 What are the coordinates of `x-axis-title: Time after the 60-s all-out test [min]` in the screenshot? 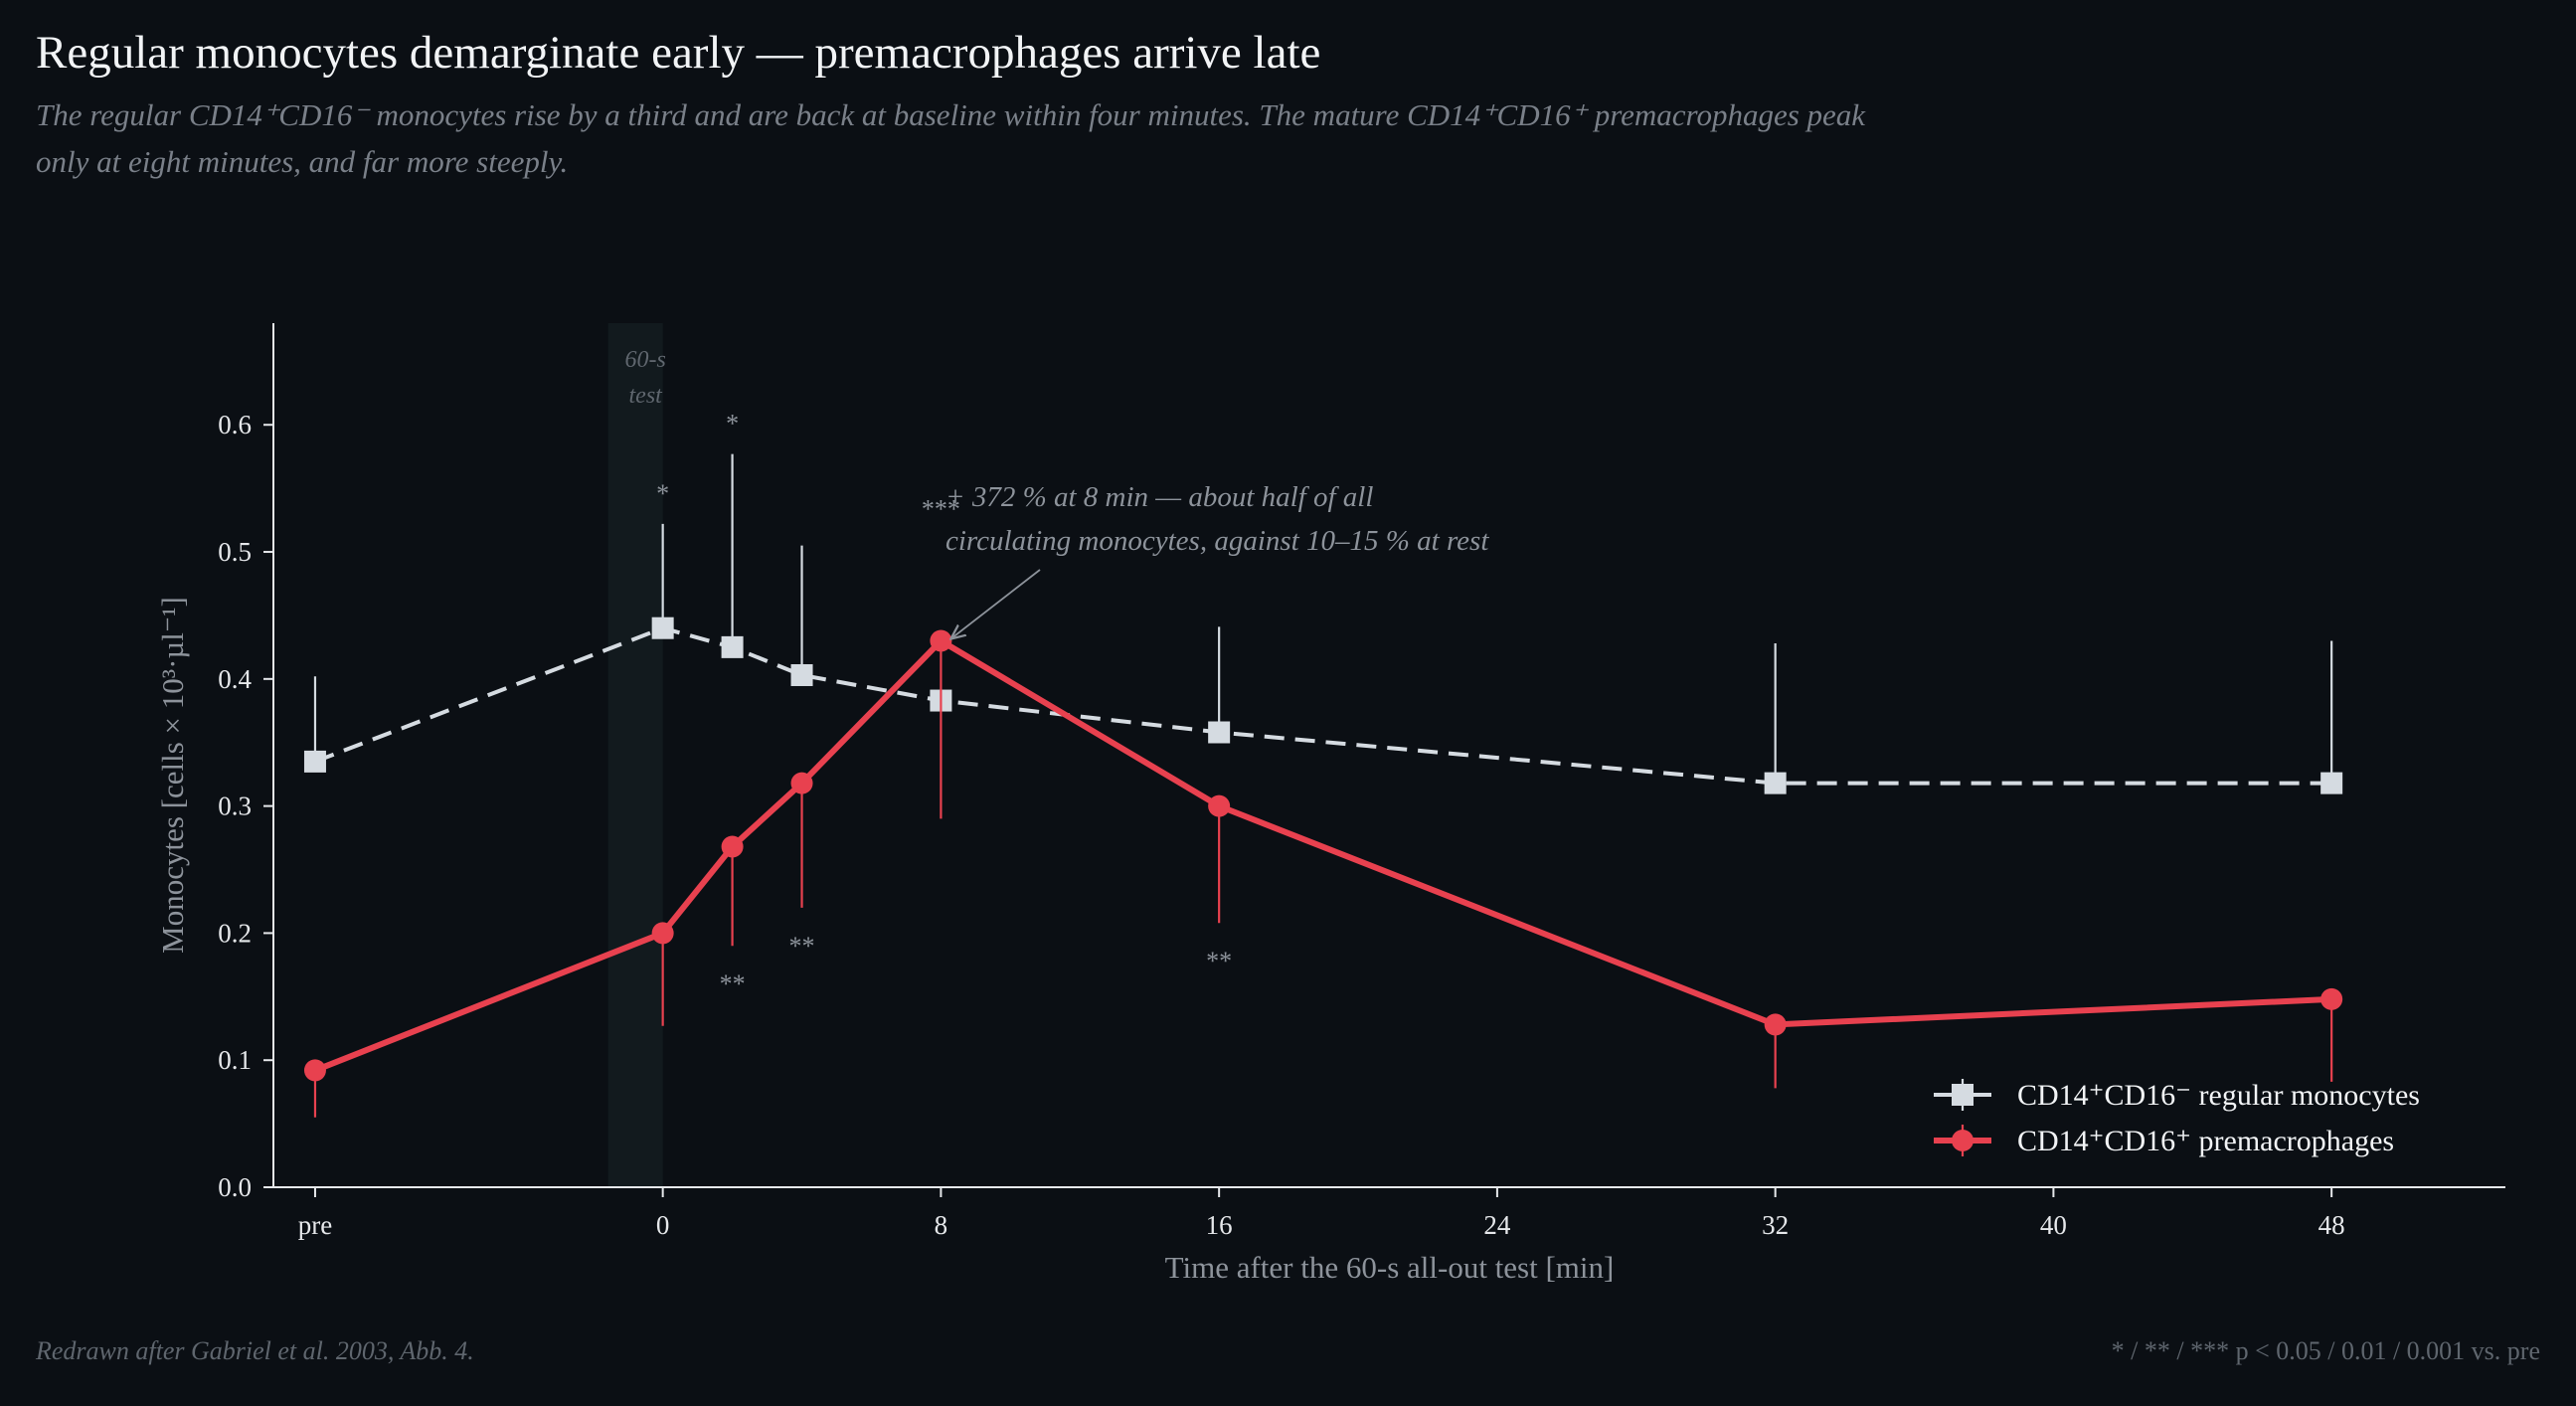 It's located at (1390, 1268).